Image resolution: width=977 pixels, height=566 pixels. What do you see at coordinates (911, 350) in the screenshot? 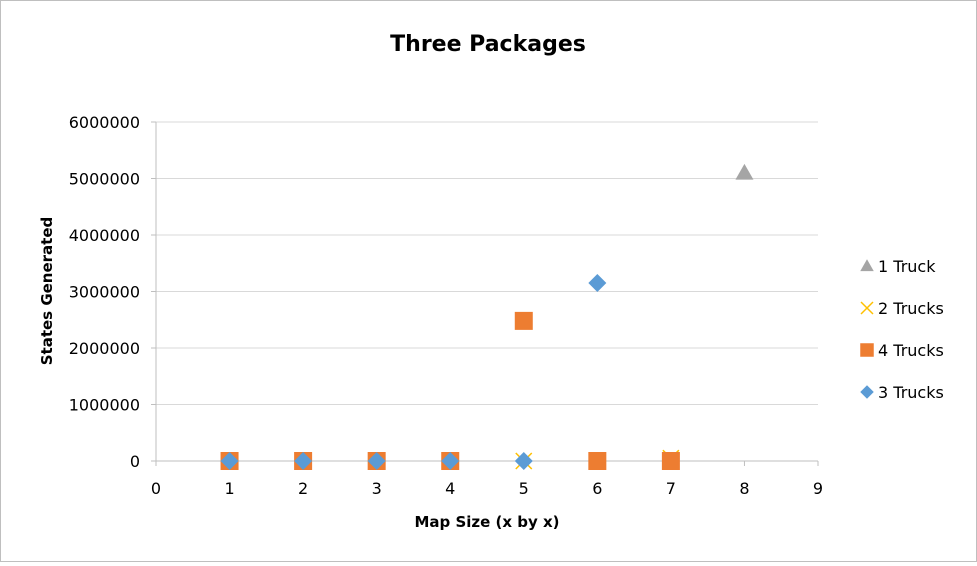
I see `legend-label-4-trucks: 4 Trucks` at bounding box center [911, 350].